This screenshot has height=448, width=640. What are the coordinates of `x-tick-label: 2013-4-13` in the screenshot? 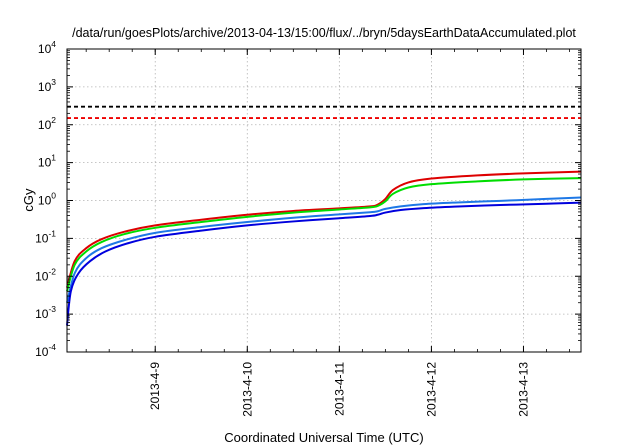 It's located at (523, 389).